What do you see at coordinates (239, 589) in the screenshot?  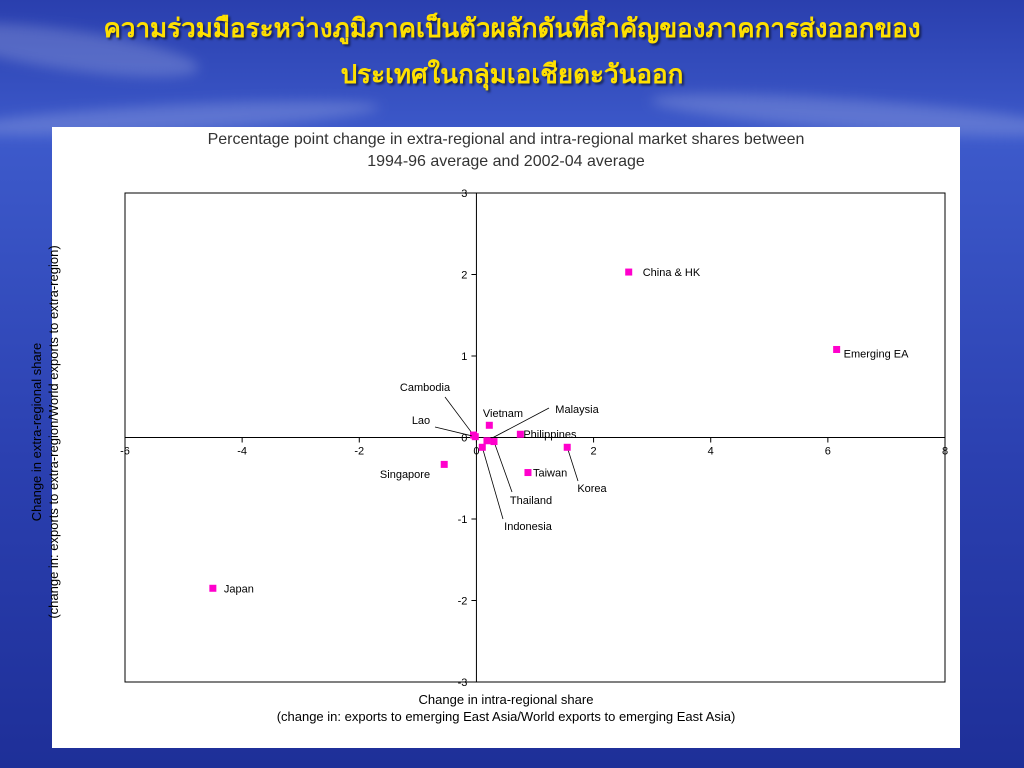 I see `point-label-japan: Japan` at bounding box center [239, 589].